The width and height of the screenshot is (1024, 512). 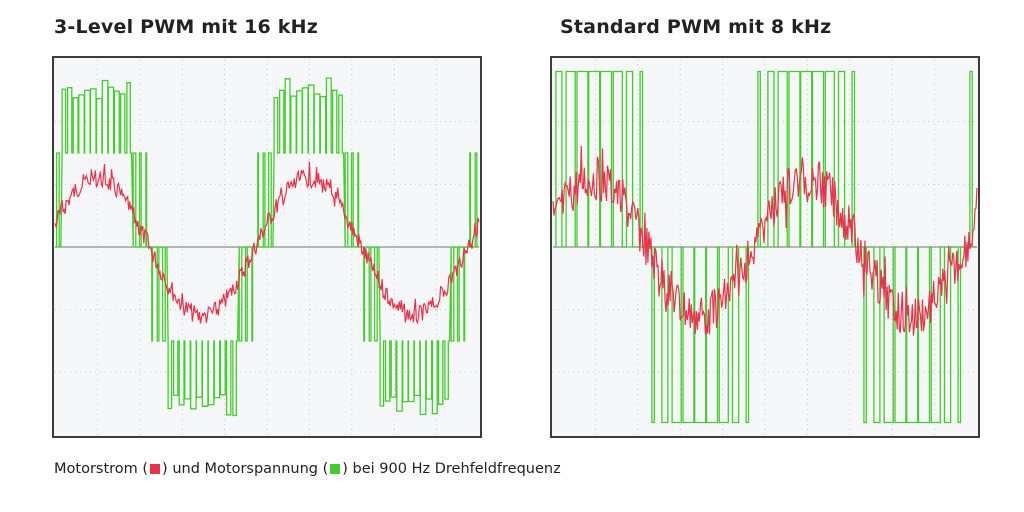 I want to click on caption-part-3: ) bei 900 Hz Drehfeldfrequenz, so click(x=451, y=469).